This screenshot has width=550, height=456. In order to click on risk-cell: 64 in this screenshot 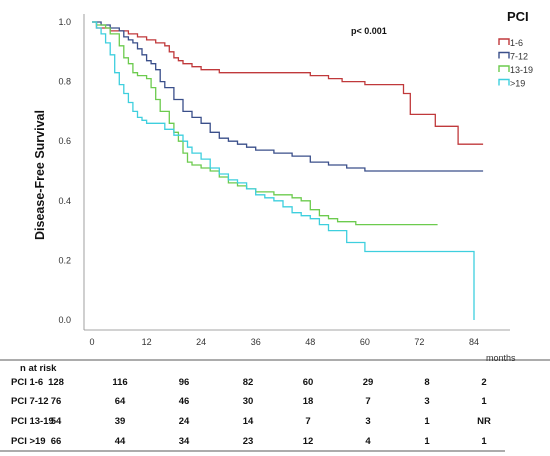, I will do `click(120, 401)`.